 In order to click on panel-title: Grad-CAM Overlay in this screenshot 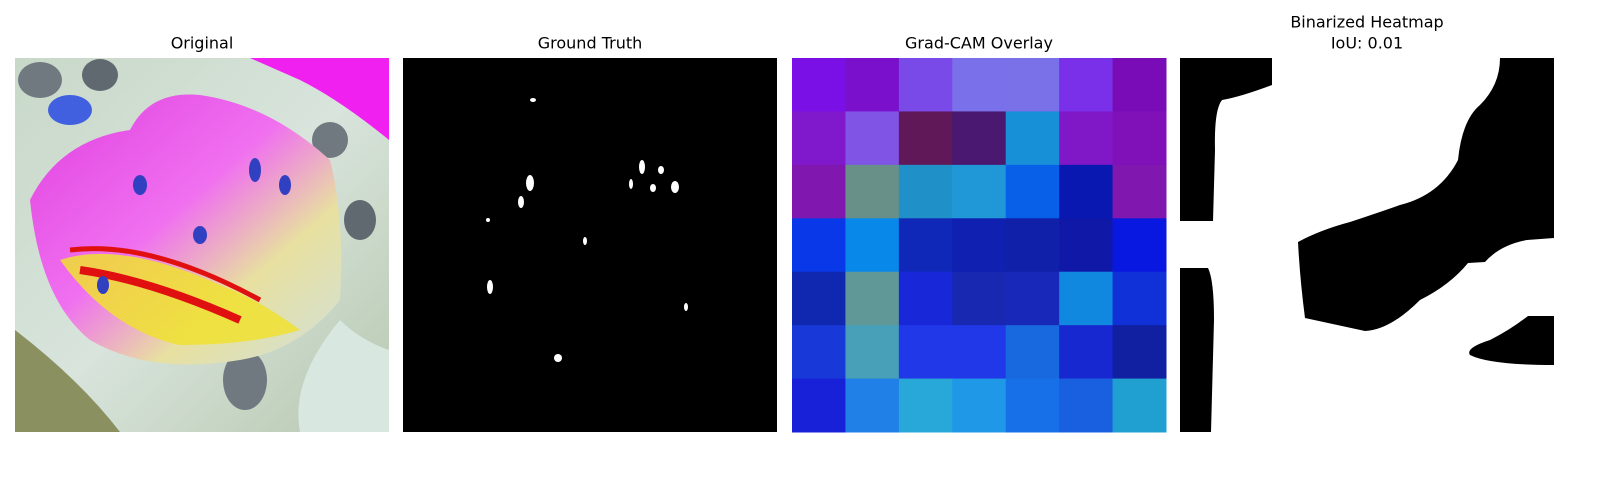, I will do `click(979, 43)`.